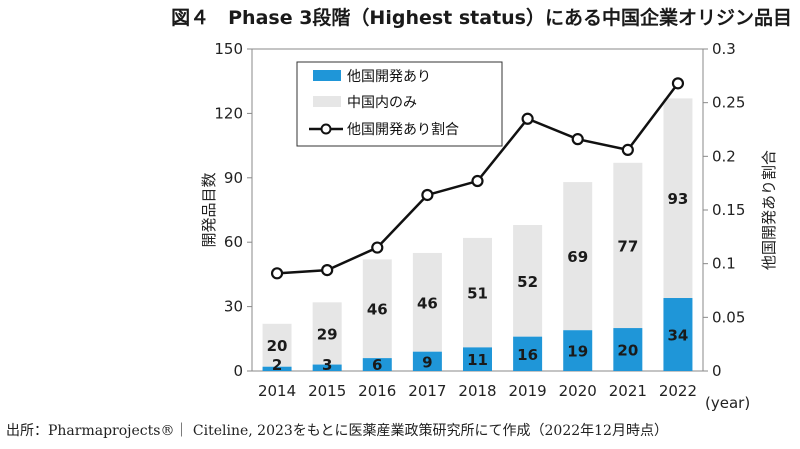 The height and width of the screenshot is (449, 800). Describe the element at coordinates (403, 129) in the screenshot. I see `legend-label-ratio: 他国開発あり割合` at that location.